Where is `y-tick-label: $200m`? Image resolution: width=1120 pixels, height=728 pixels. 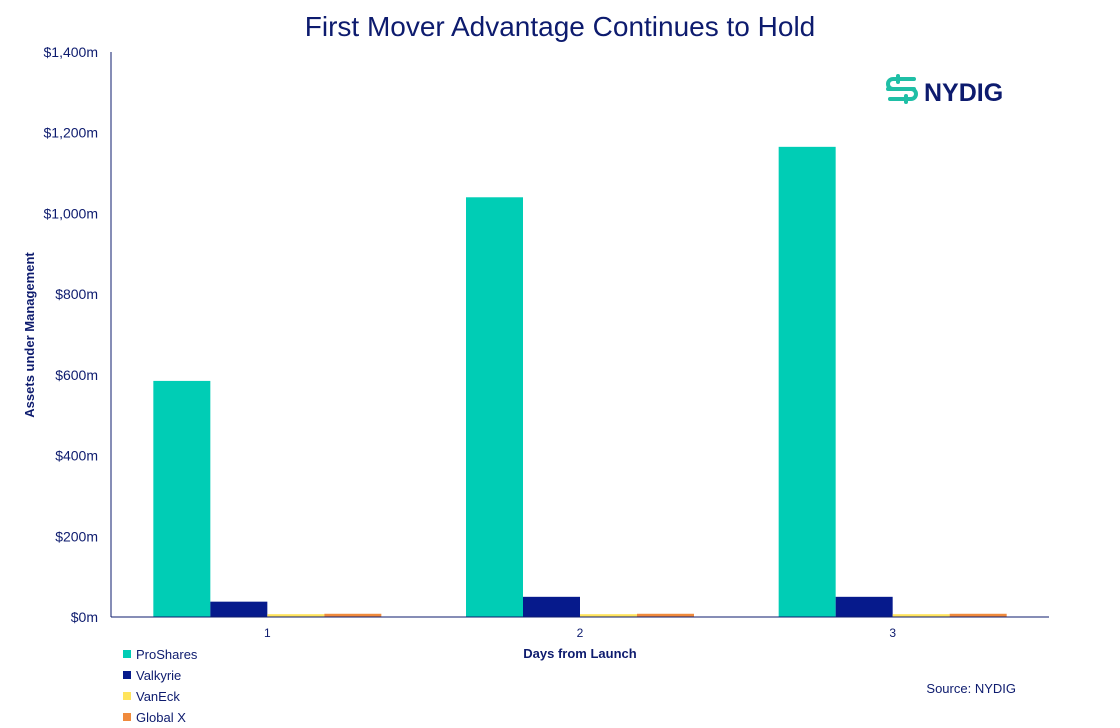
y-tick-label: $200m is located at coordinates (76, 536).